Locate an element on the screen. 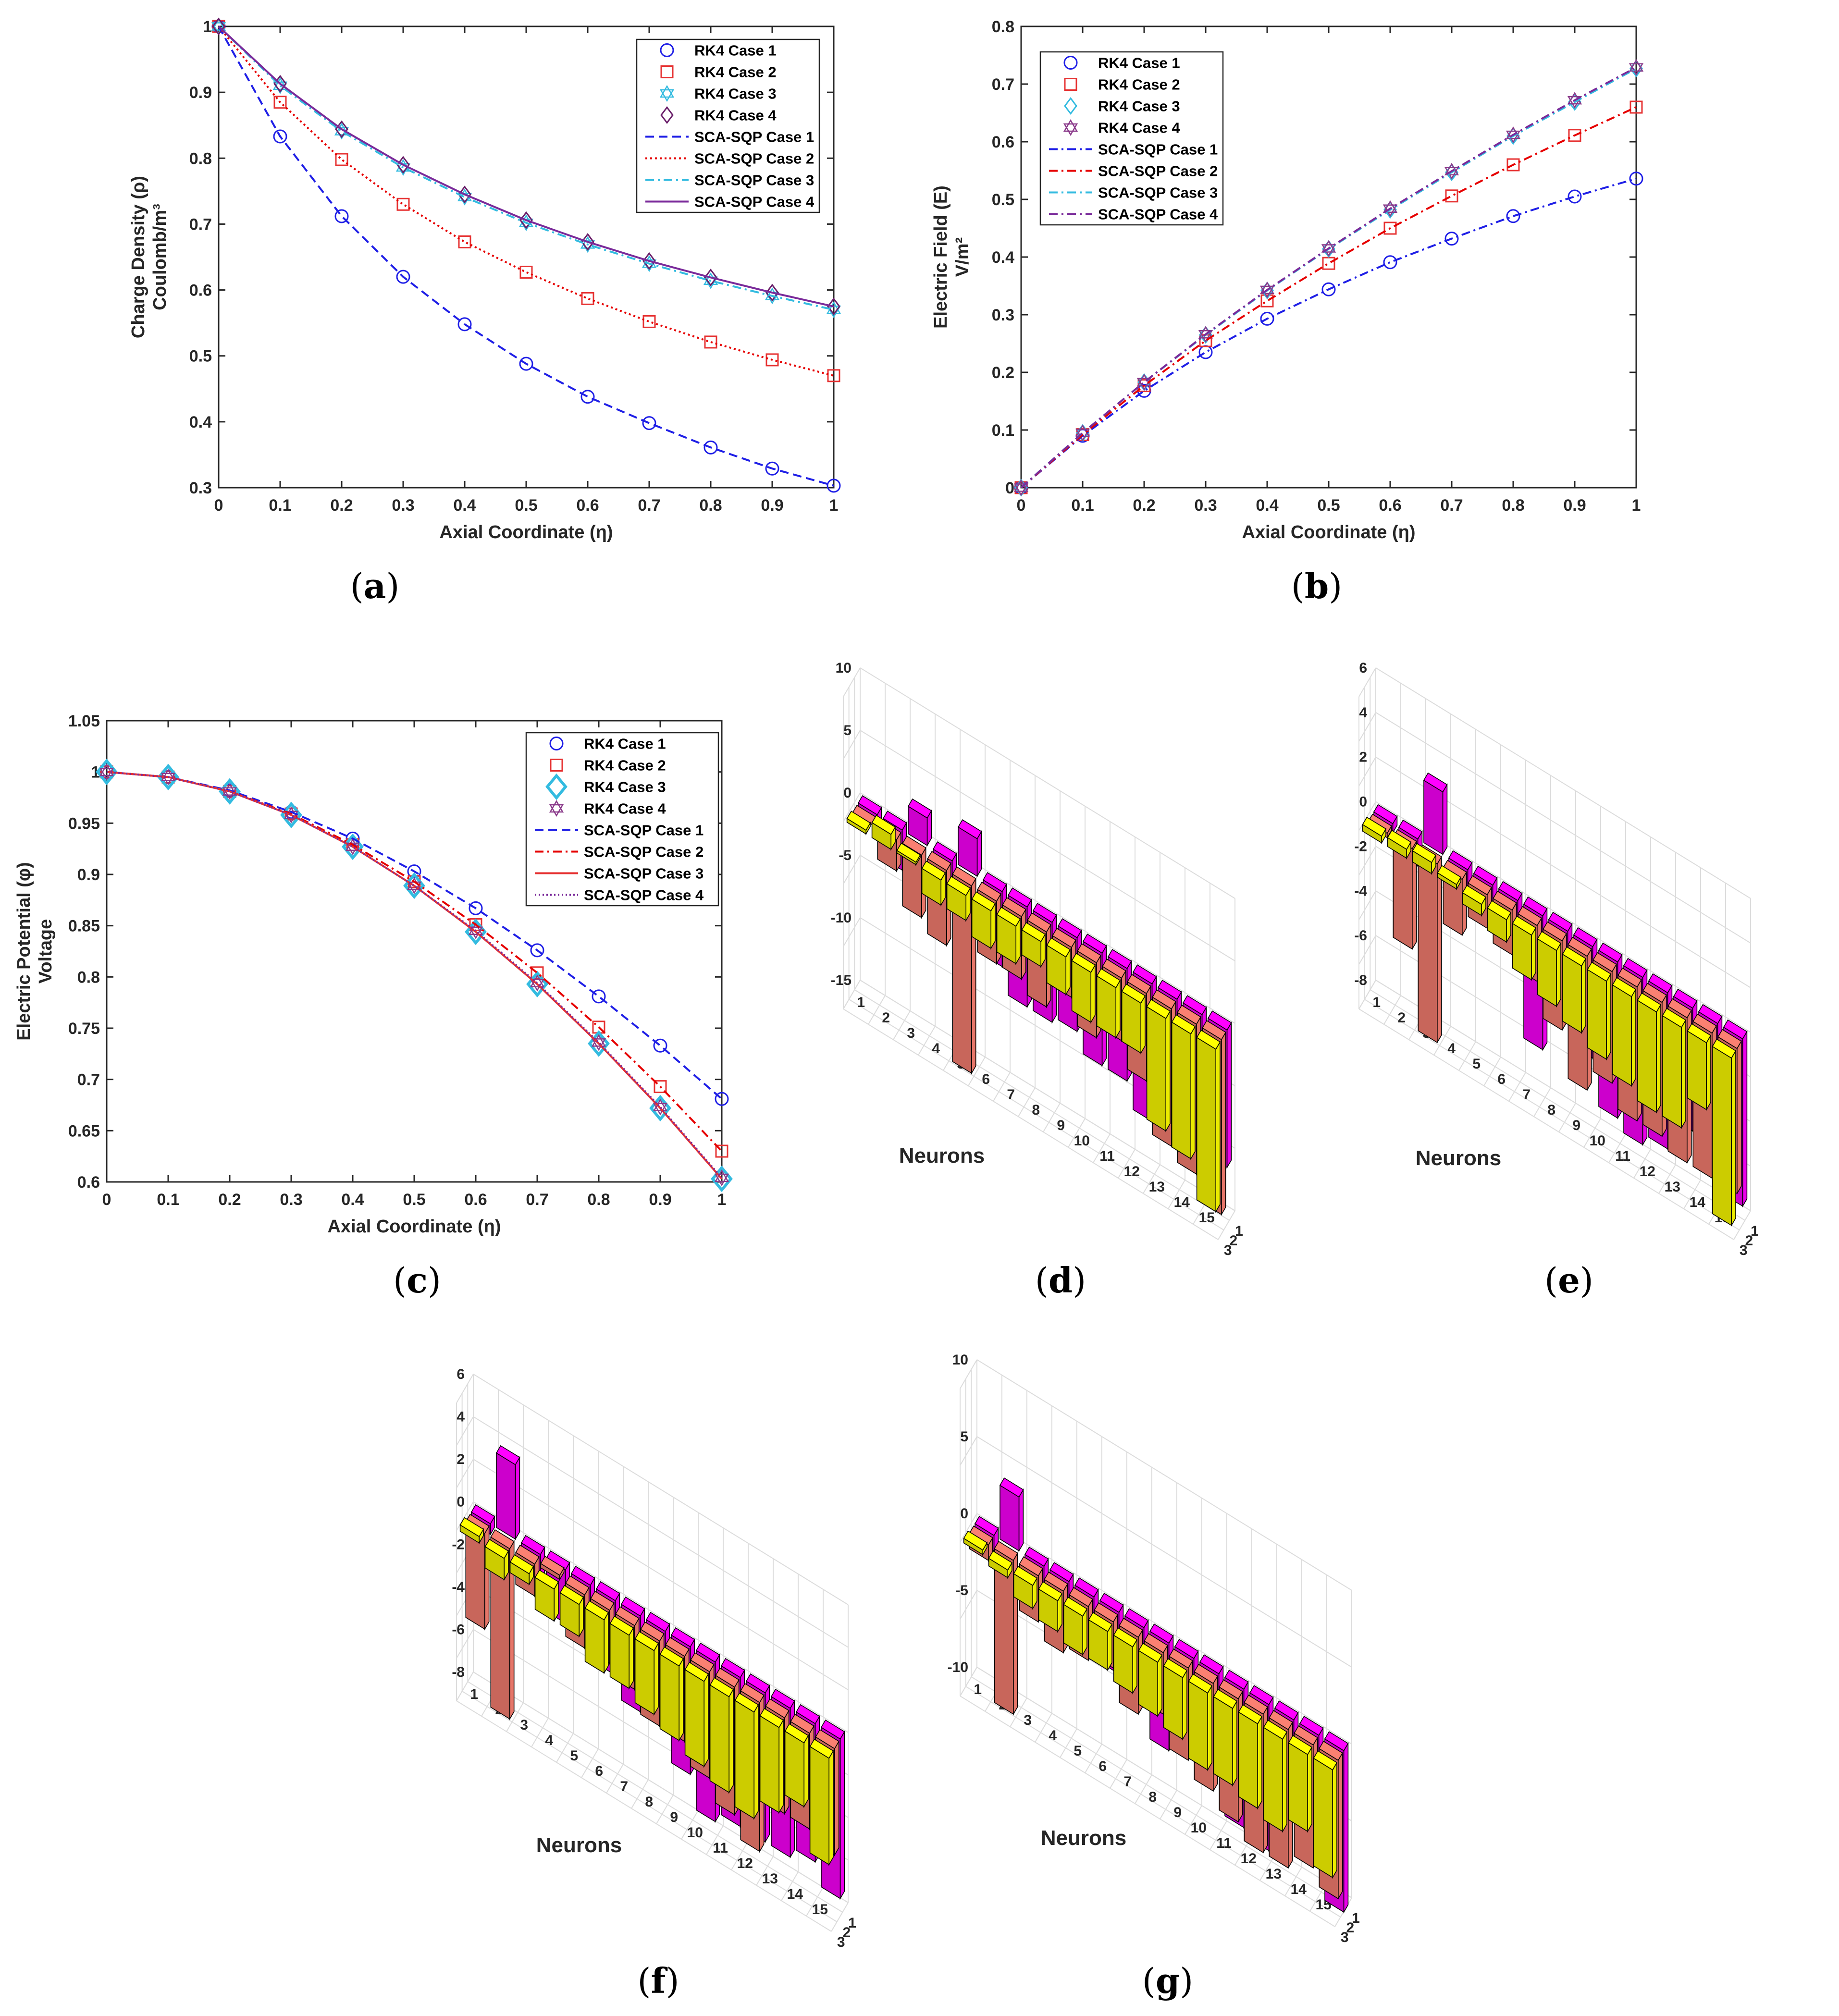  panel-label-b: (b) is located at coordinates (1317, 585).